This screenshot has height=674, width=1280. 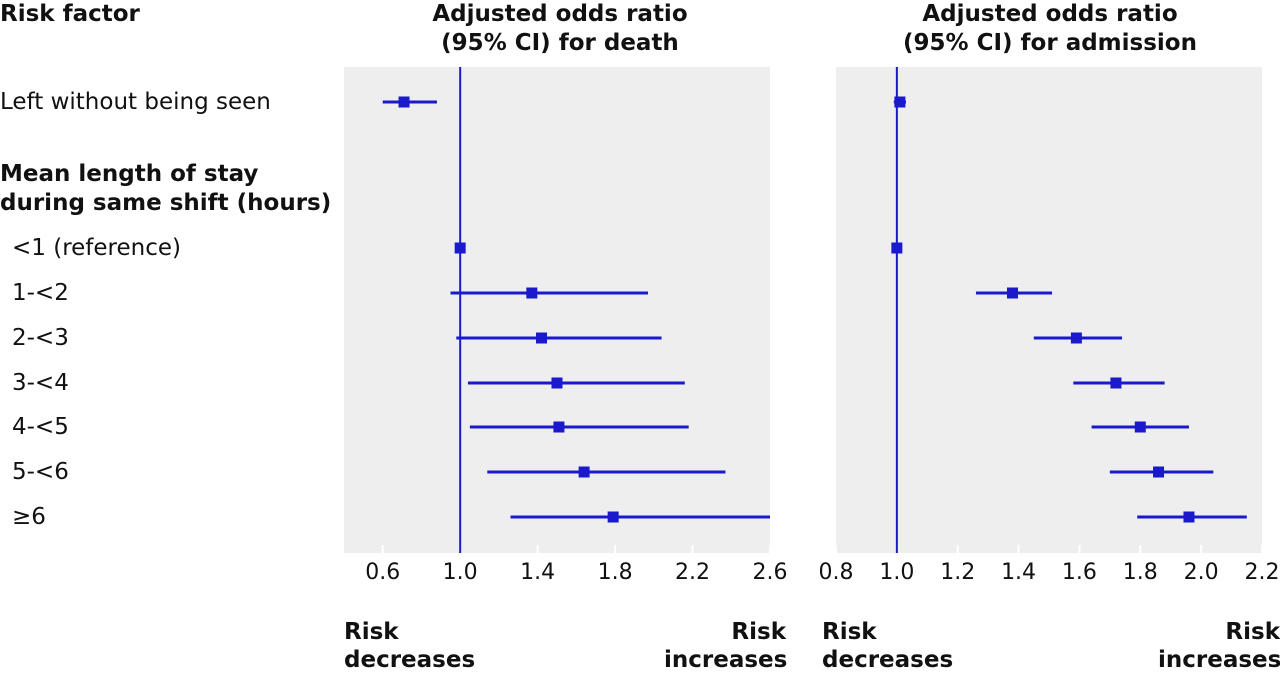 What do you see at coordinates (726, 646) in the screenshot?
I see `risk-increases-death: Risk increases` at bounding box center [726, 646].